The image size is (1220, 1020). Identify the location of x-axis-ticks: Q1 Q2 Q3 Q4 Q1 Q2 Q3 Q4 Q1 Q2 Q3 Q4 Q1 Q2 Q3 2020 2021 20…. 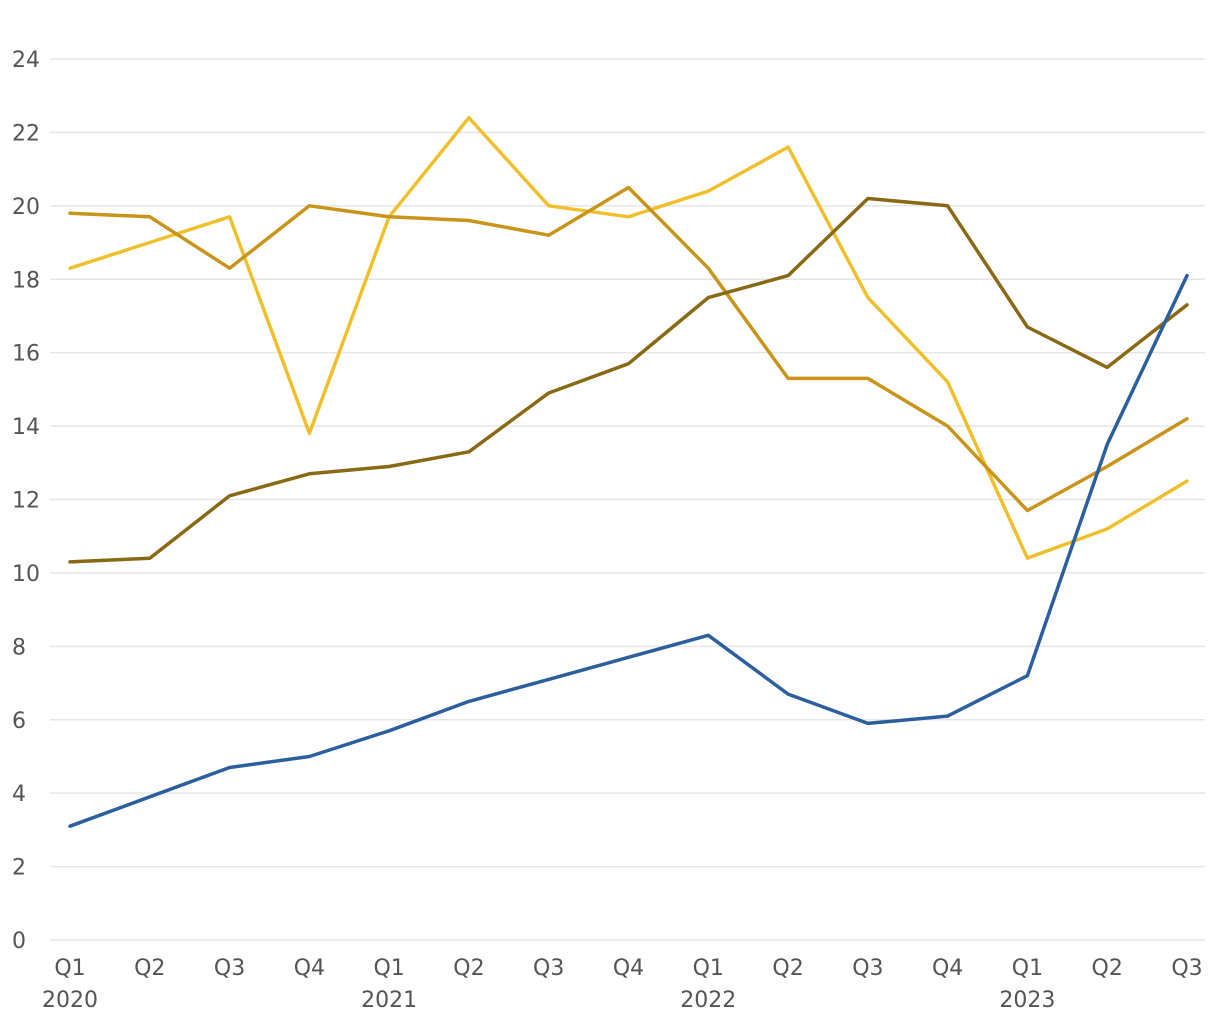
(622, 984).